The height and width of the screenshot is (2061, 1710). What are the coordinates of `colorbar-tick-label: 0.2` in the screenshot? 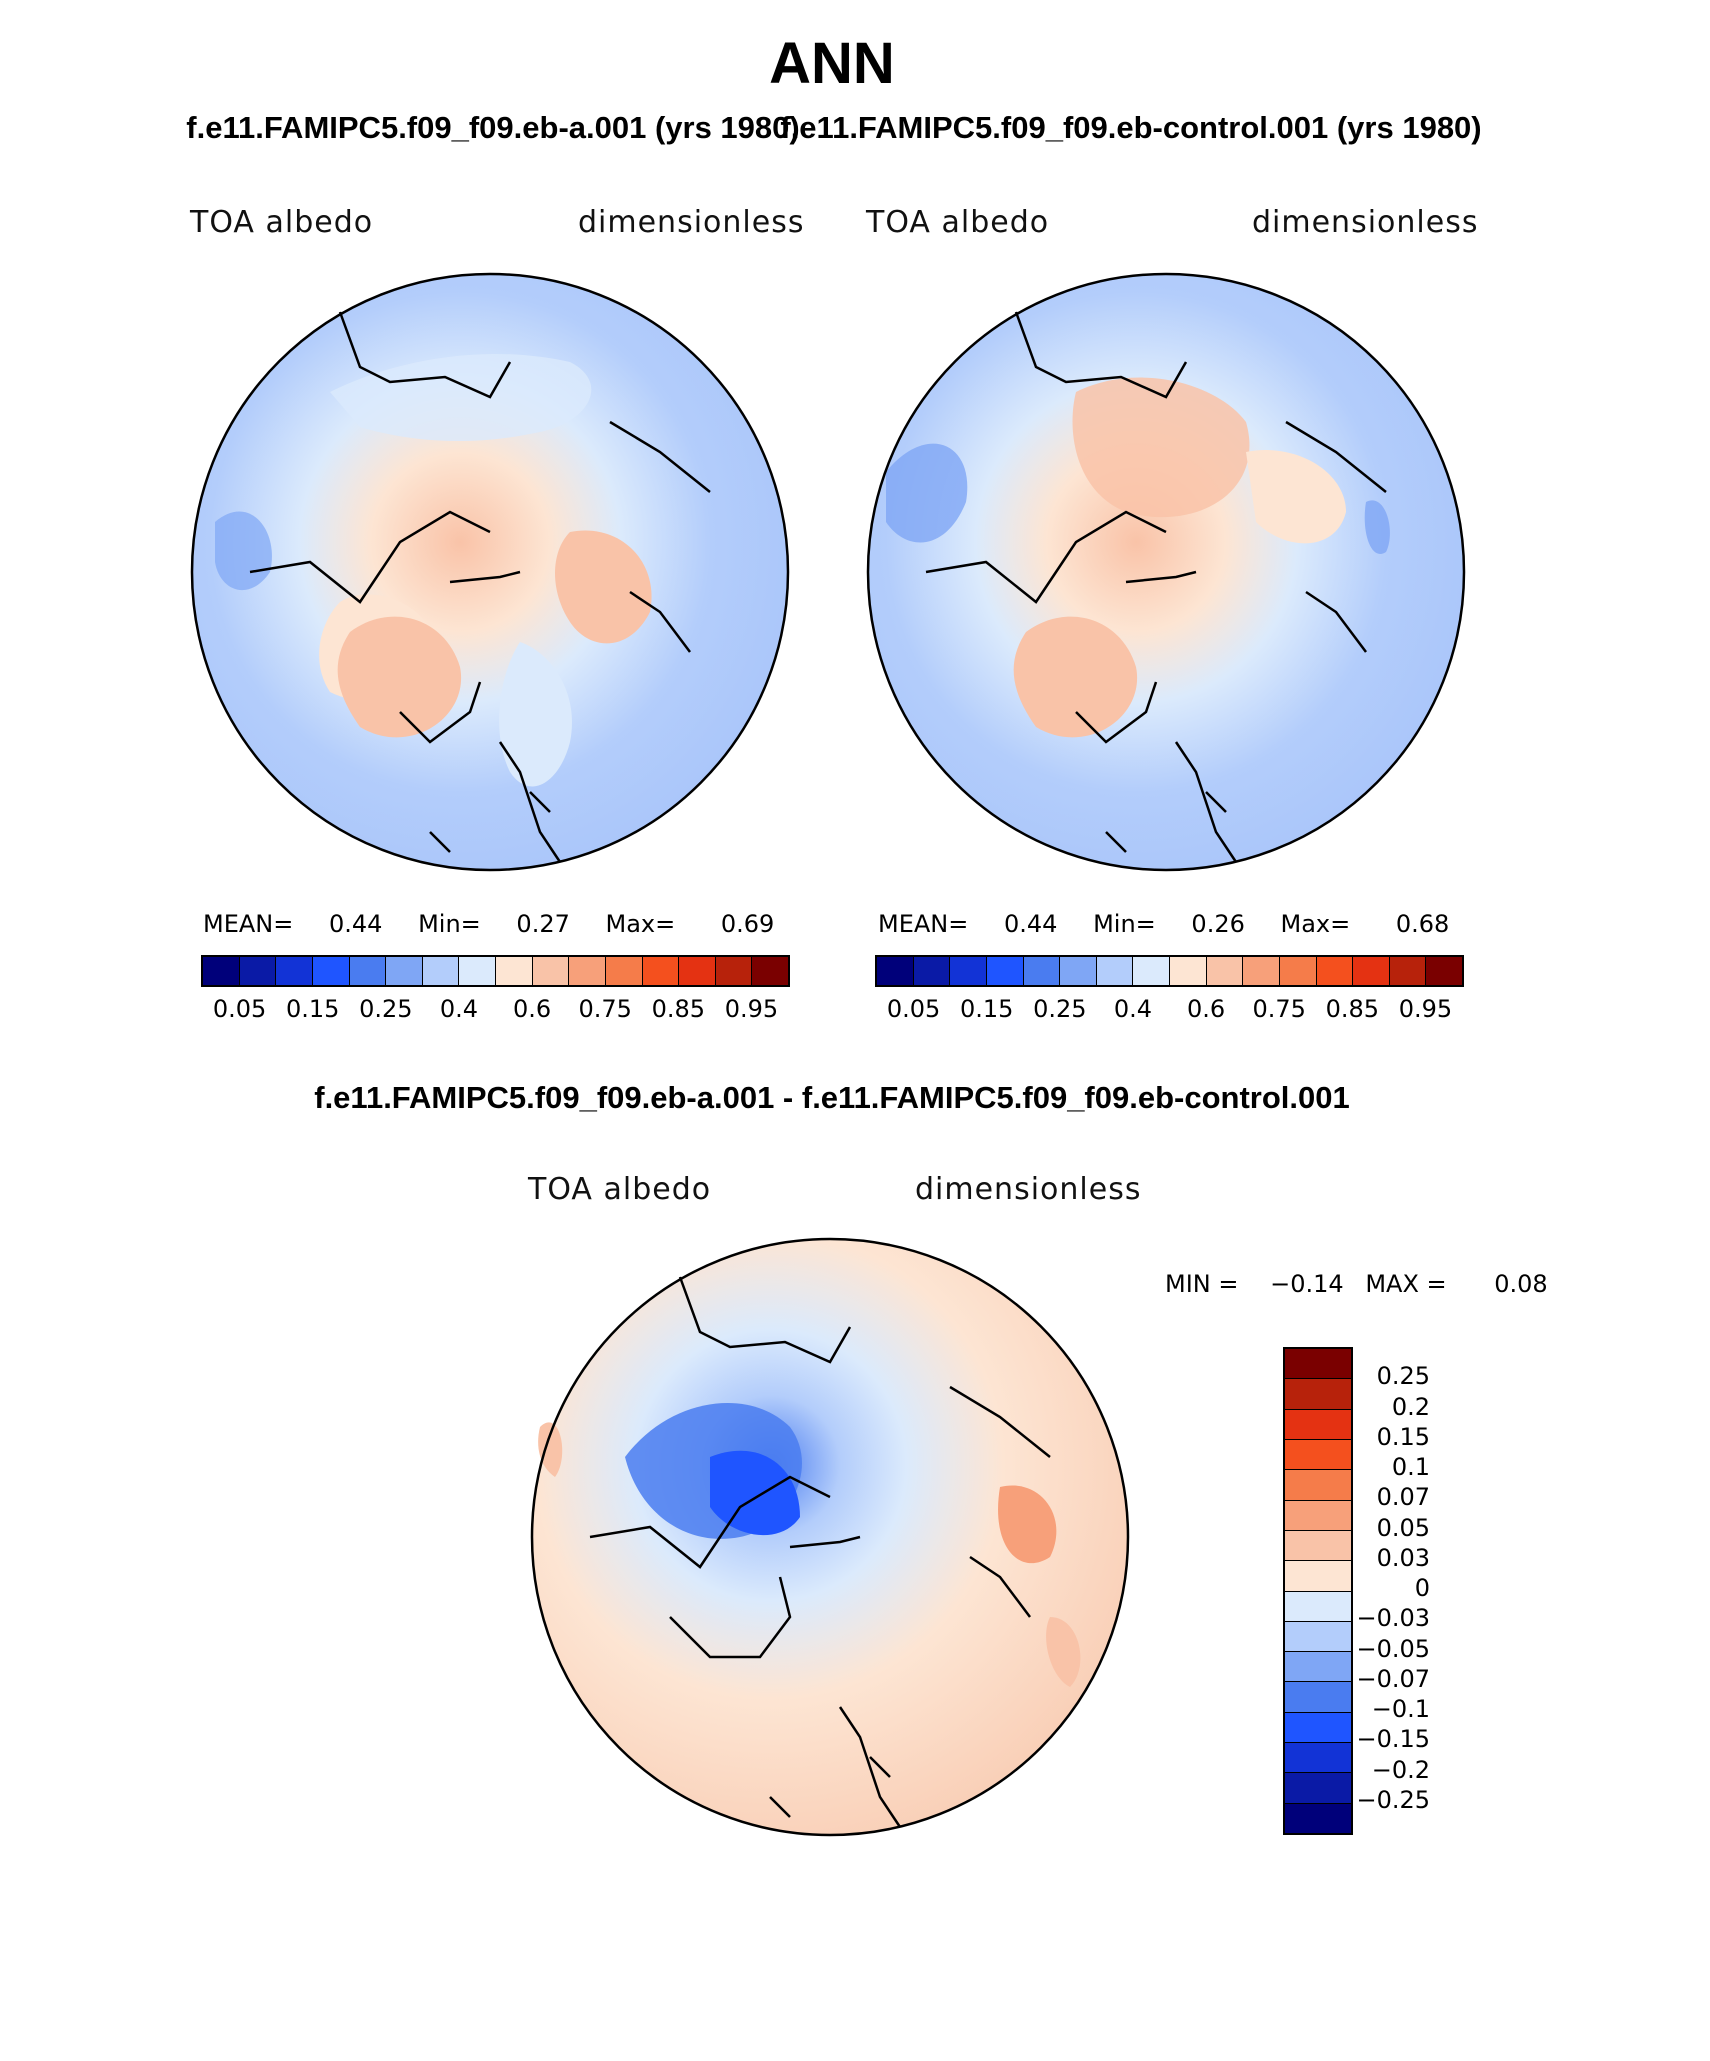 It's located at (1410, 1406).